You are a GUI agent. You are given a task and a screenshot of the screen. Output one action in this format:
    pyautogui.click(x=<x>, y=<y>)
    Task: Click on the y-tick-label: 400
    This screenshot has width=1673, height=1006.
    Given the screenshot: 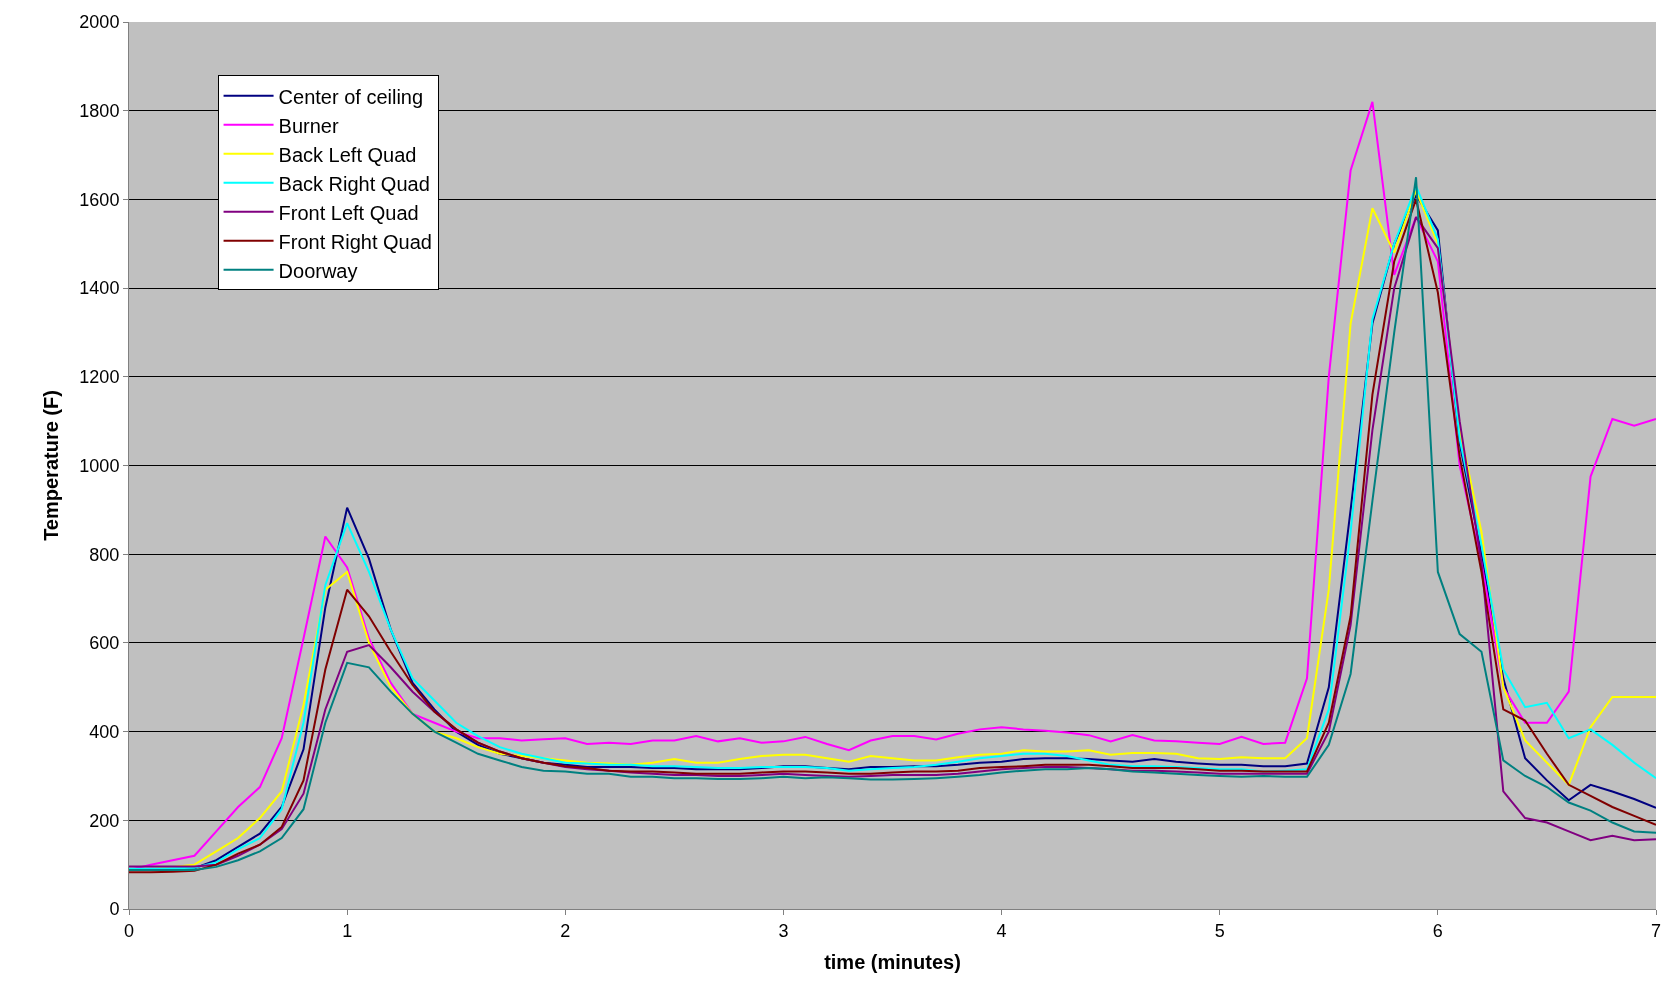 What is the action you would take?
    pyautogui.click(x=104, y=731)
    